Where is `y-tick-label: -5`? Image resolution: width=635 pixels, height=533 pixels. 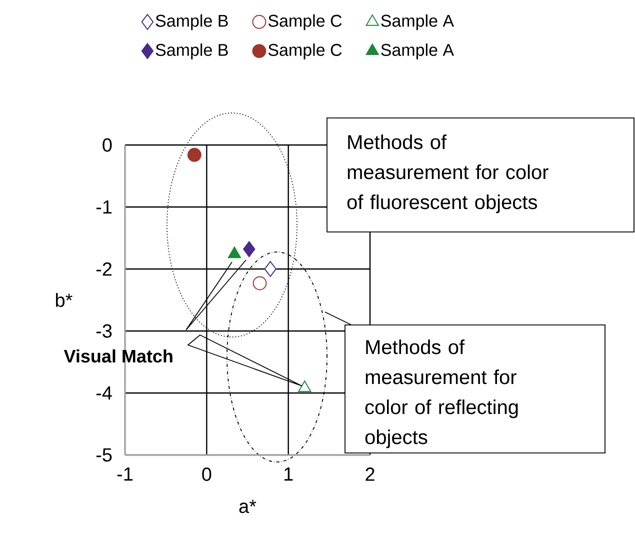
y-tick-label: -5 is located at coordinates (104, 455).